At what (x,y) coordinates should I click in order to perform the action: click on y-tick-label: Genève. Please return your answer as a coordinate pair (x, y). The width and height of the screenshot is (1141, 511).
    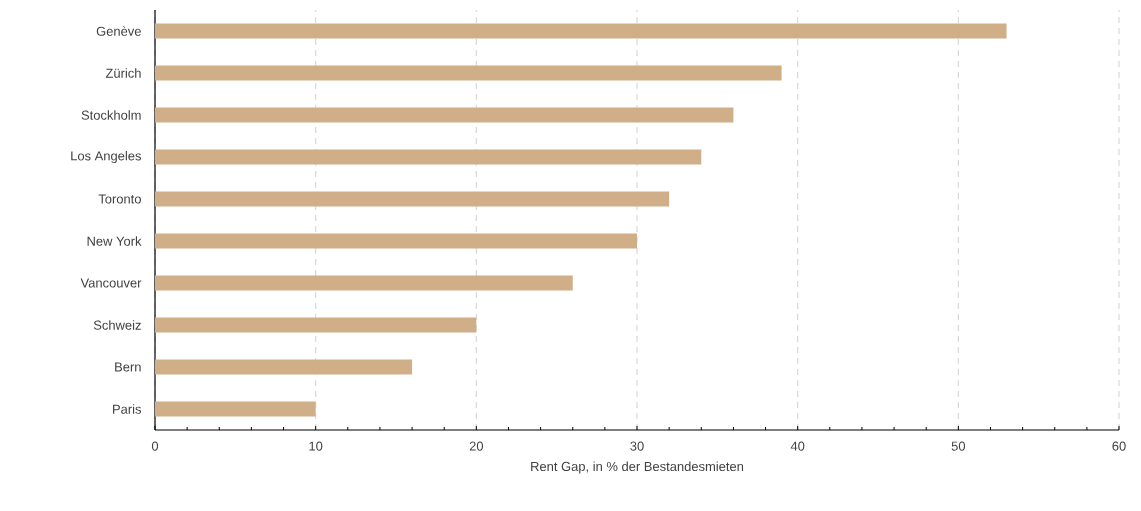
    Looking at the image, I should click on (118, 31).